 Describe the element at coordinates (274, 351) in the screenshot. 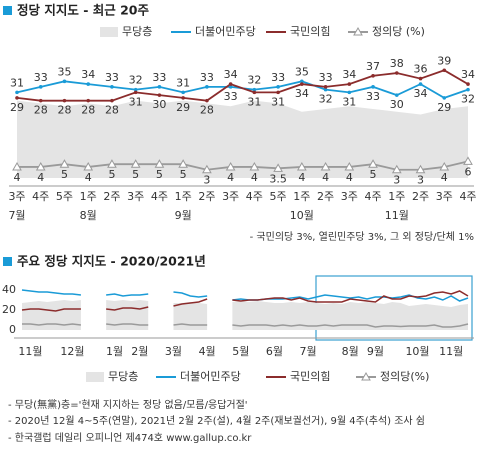

I see `x-tick-label: 6월` at that location.